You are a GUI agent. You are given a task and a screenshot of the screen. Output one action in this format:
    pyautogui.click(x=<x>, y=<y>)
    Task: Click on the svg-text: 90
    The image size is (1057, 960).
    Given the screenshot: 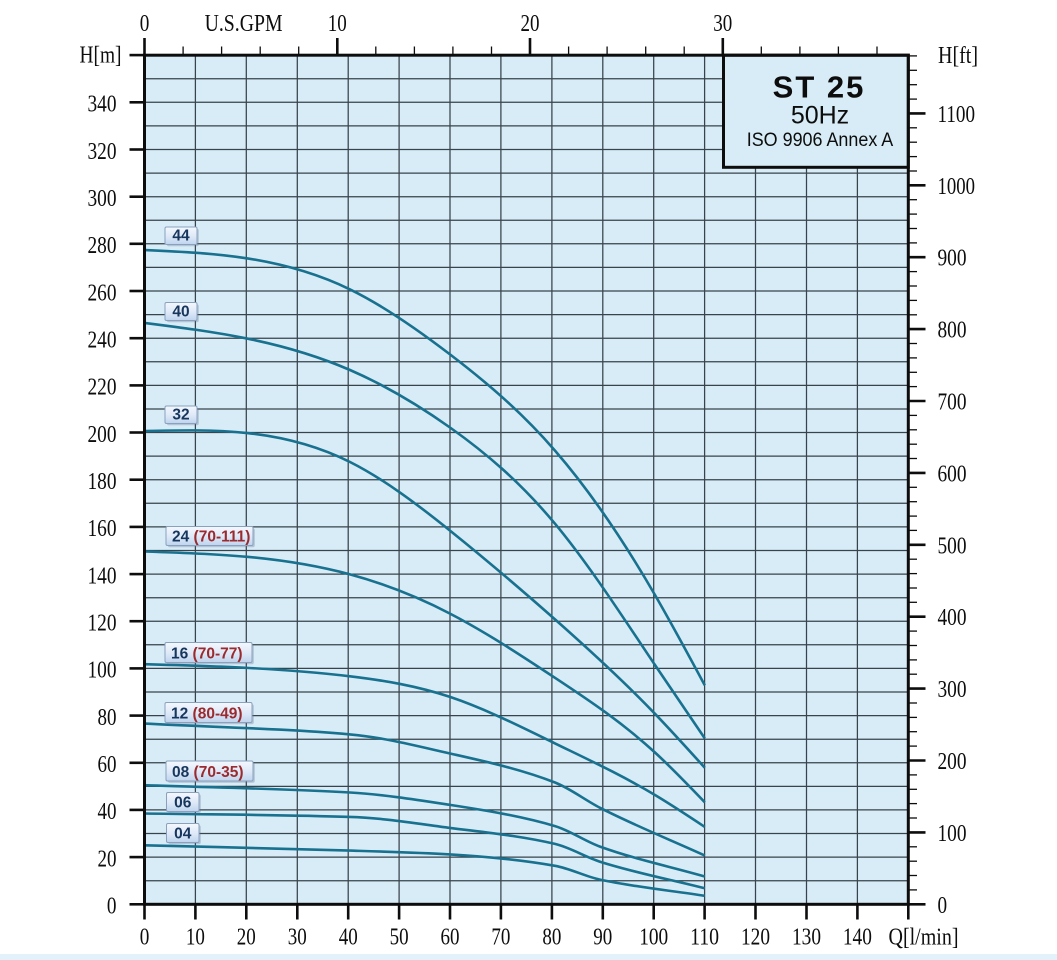 What is the action you would take?
    pyautogui.click(x=602, y=938)
    